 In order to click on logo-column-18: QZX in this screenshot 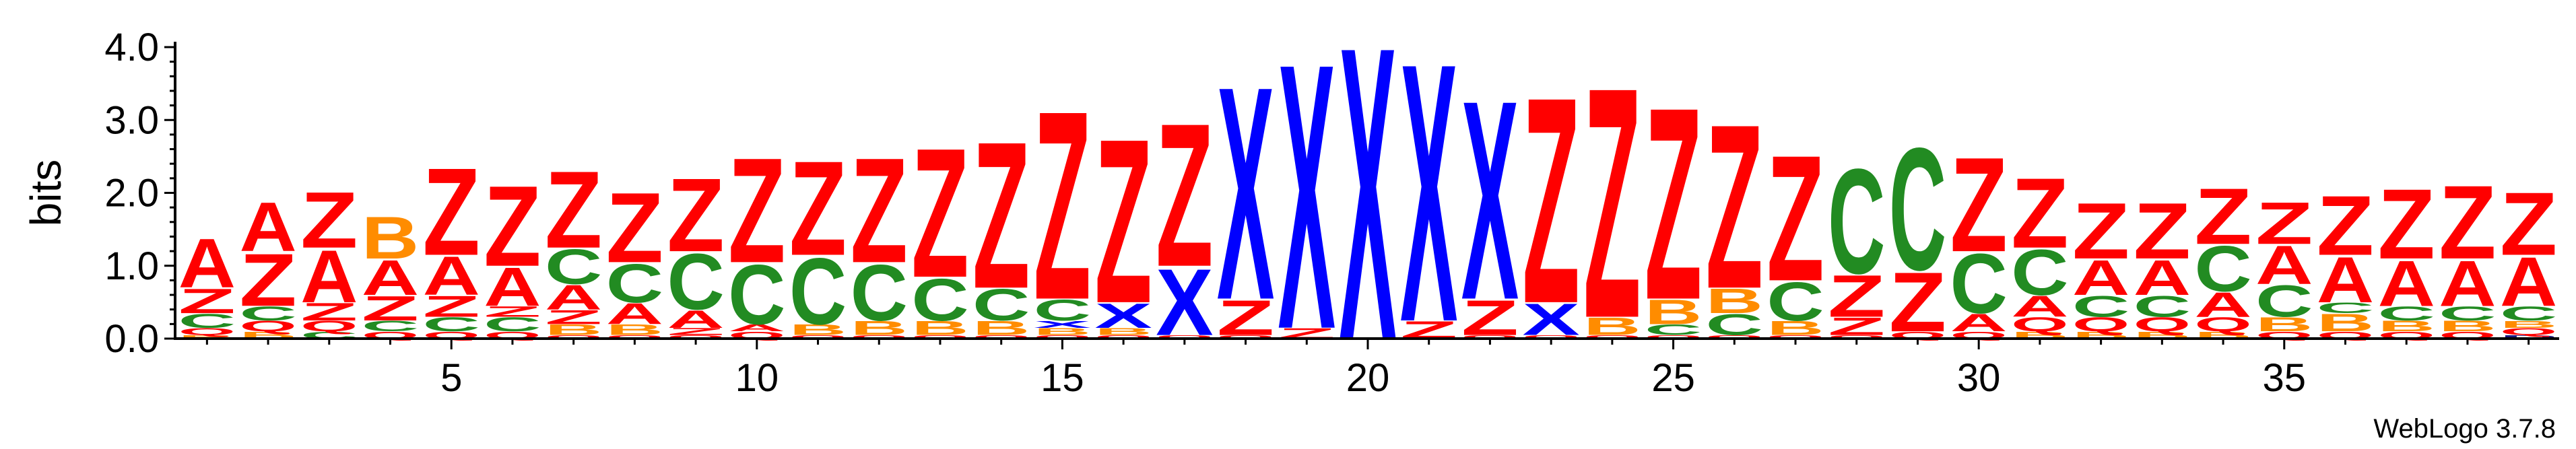, I will do `click(1246, 194)`.